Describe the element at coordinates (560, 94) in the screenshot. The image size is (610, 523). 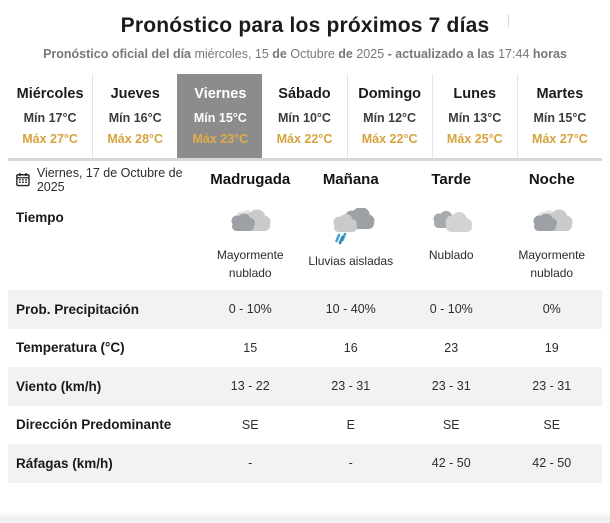
I see `day-name: Martes` at that location.